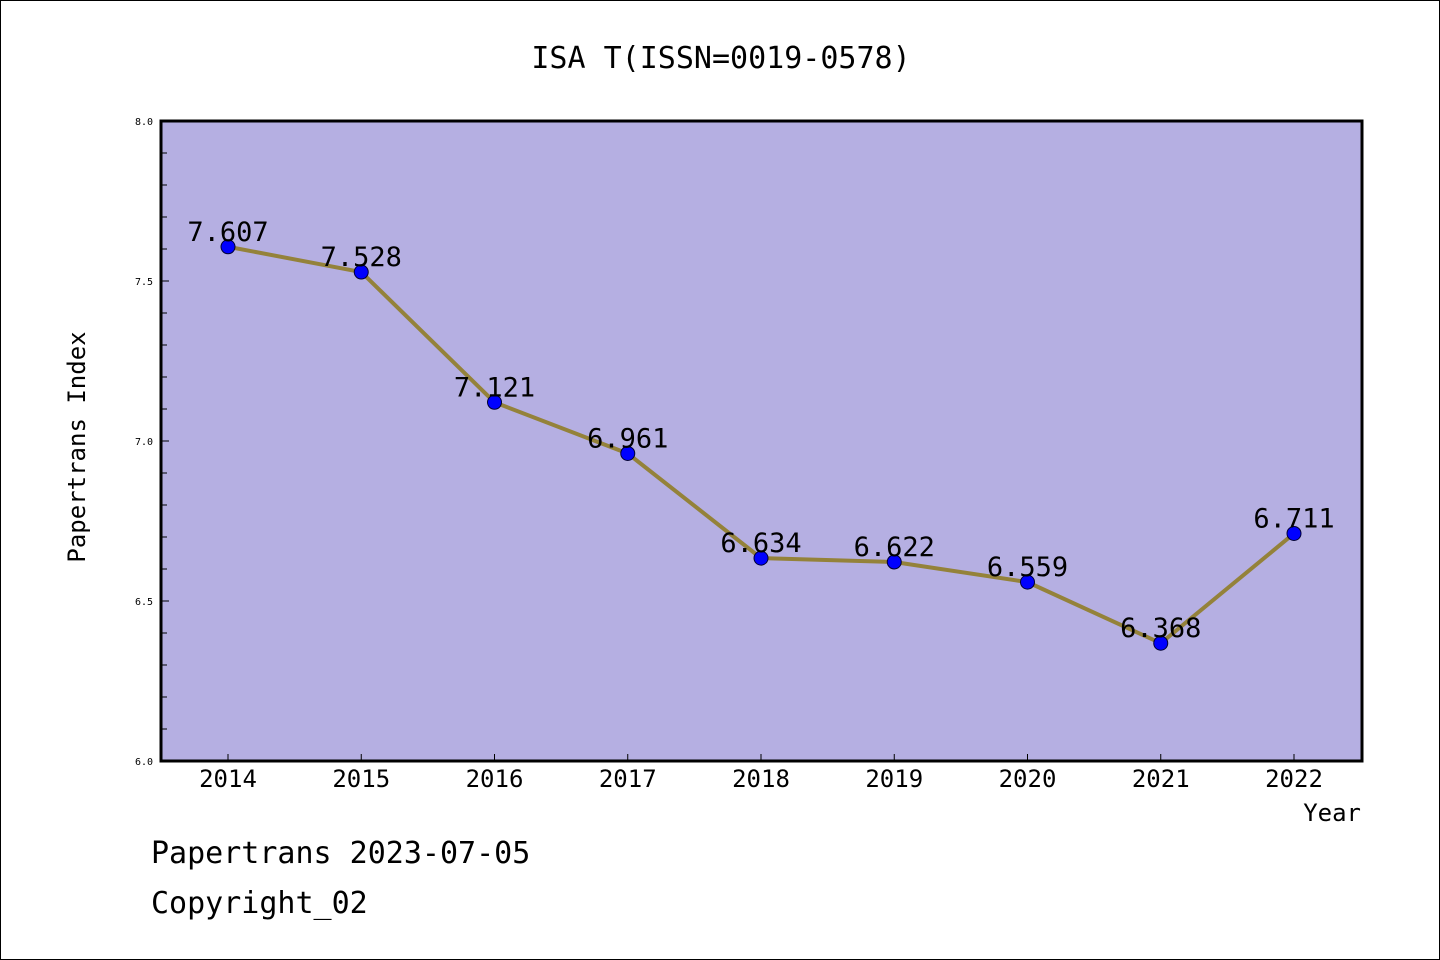  What do you see at coordinates (894, 547) in the screenshot?
I see `data-label: 6.622` at bounding box center [894, 547].